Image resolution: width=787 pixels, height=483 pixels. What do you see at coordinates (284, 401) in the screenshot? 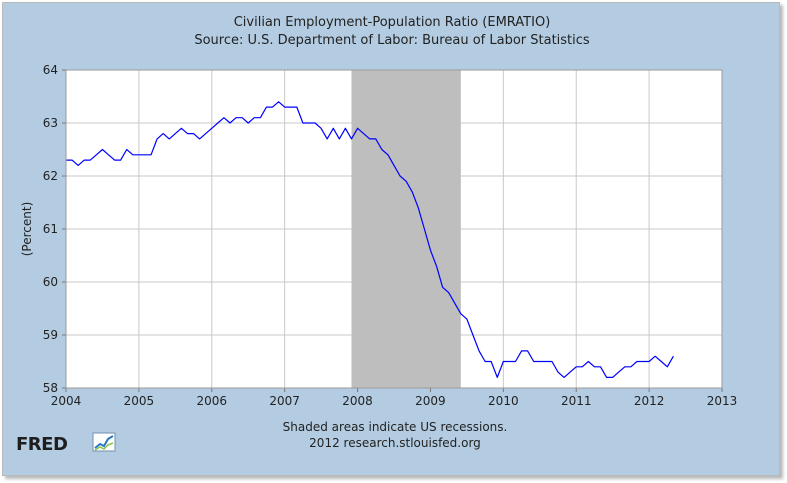
I see `x-tick-label: 2007` at bounding box center [284, 401].